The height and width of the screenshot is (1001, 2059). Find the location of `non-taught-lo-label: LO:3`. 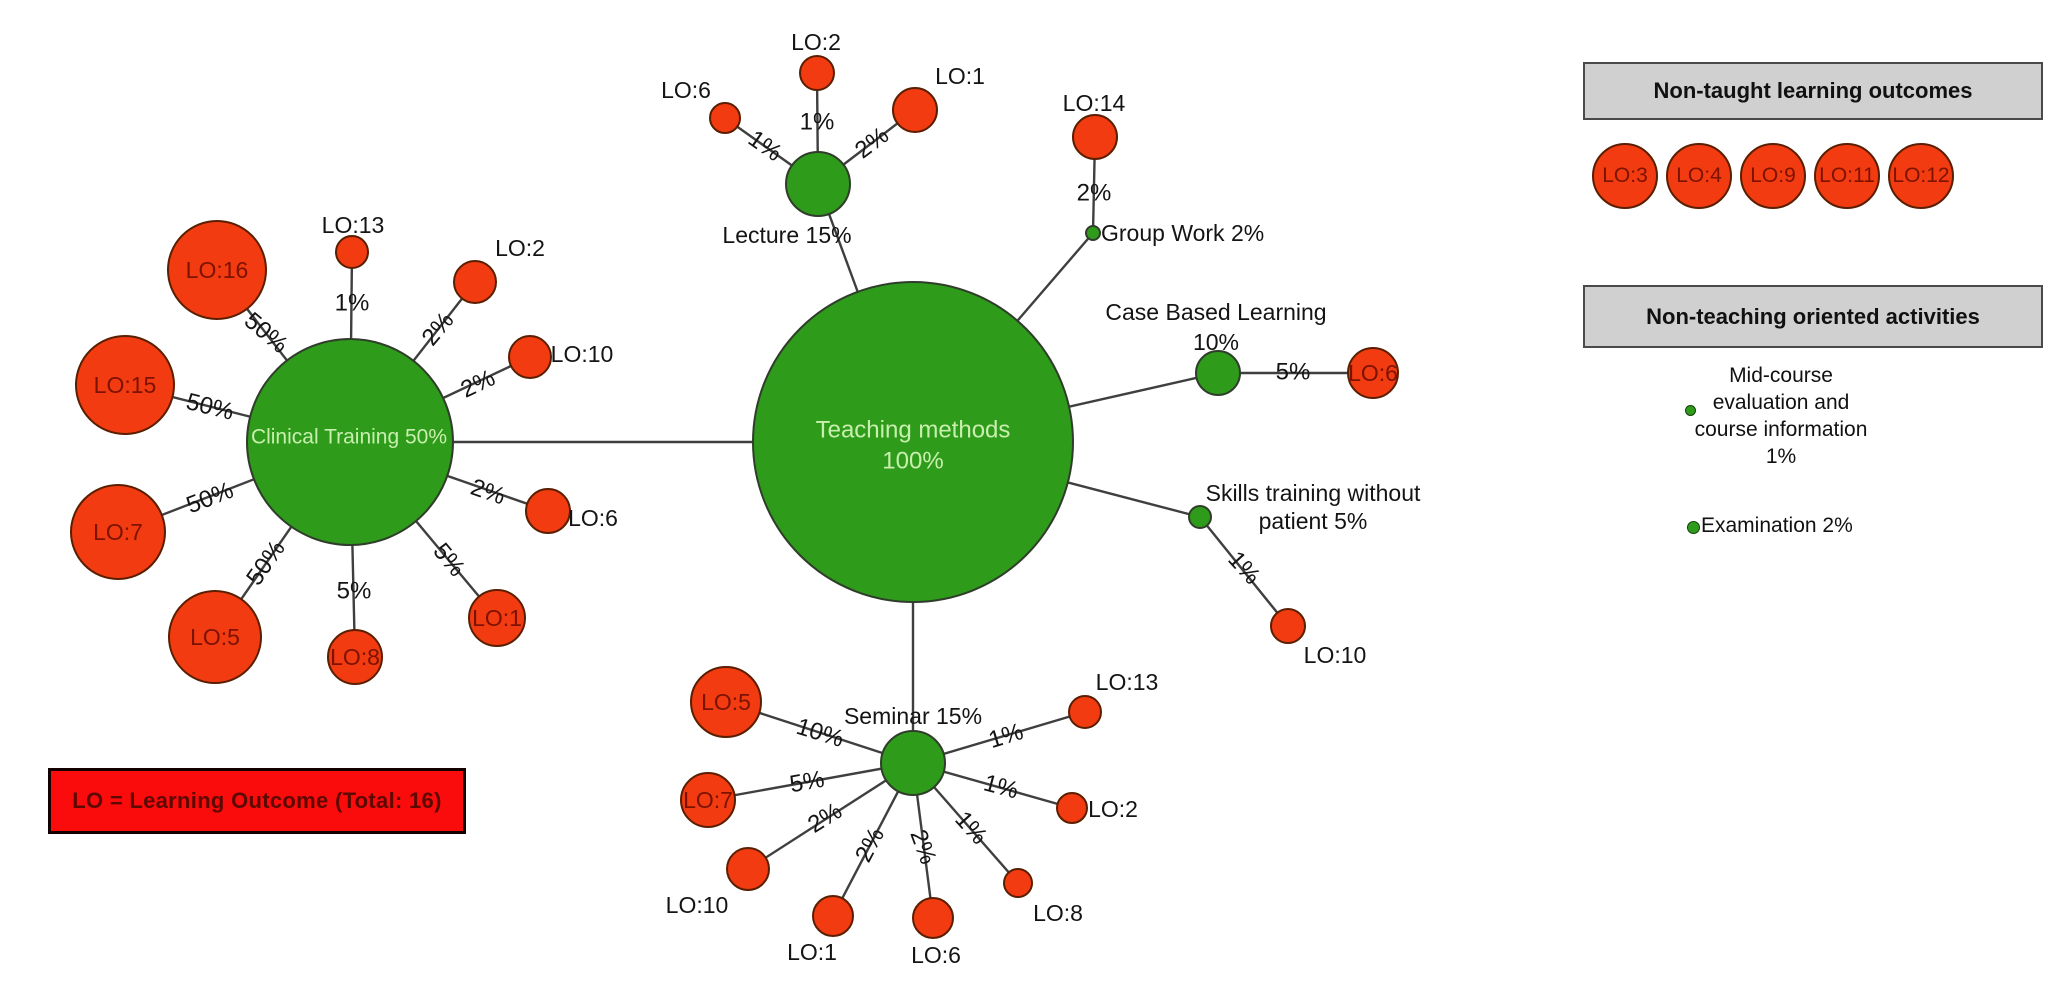

non-taught-lo-label: LO:3 is located at coordinates (1625, 175).